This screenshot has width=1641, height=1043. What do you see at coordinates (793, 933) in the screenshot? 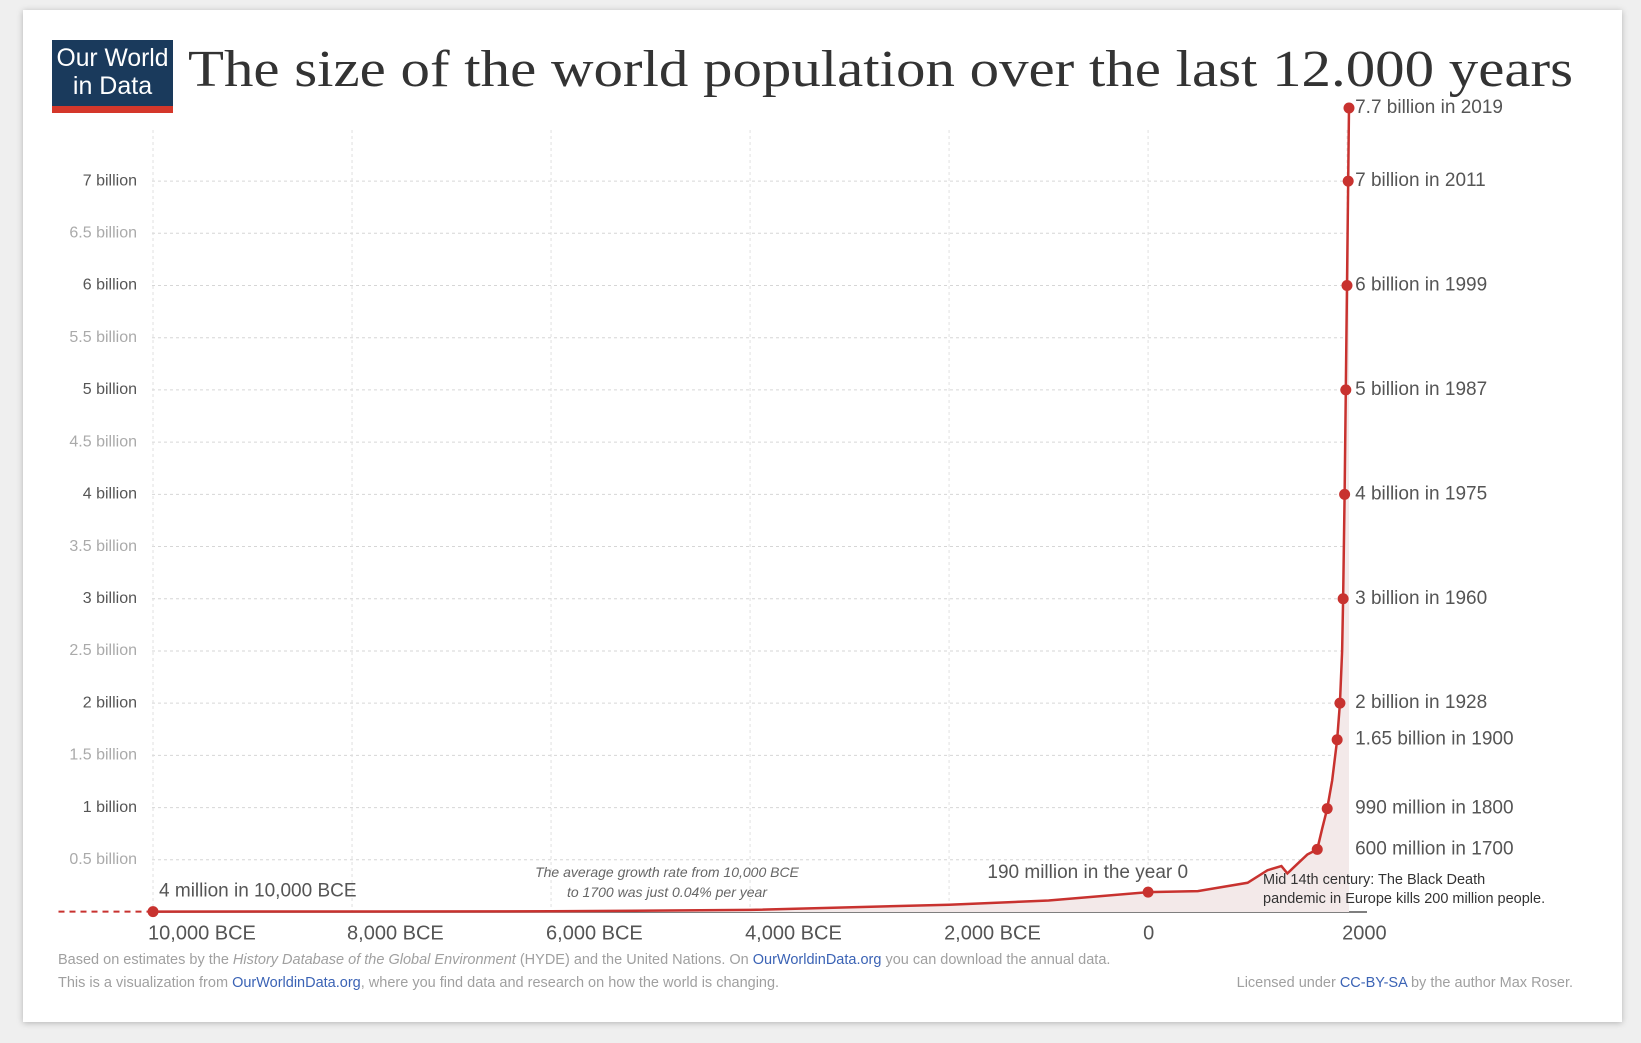
I see `x-tick-label: 4,000 BCE` at bounding box center [793, 933].